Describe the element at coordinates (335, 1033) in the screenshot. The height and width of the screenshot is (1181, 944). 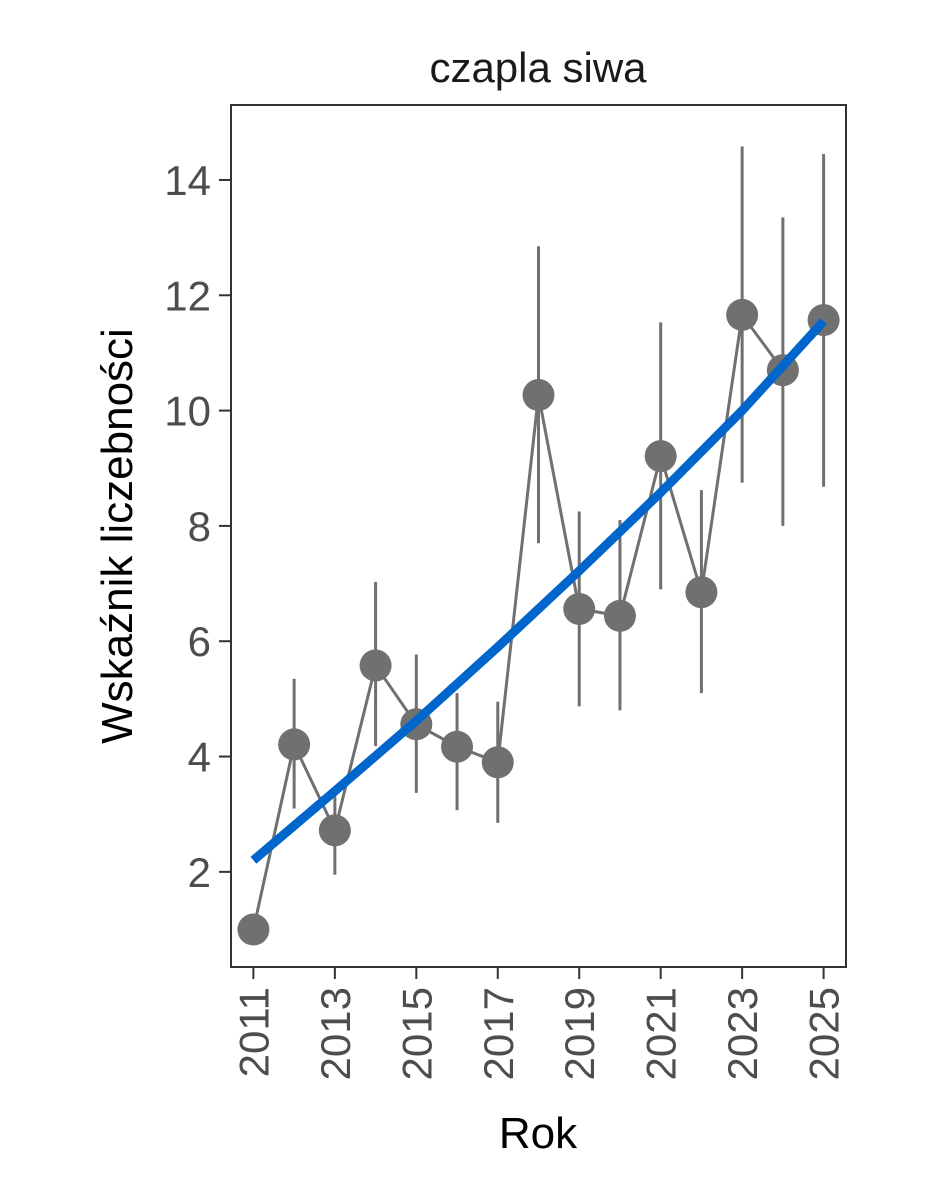
I see `x-tick-label: 2013` at that location.